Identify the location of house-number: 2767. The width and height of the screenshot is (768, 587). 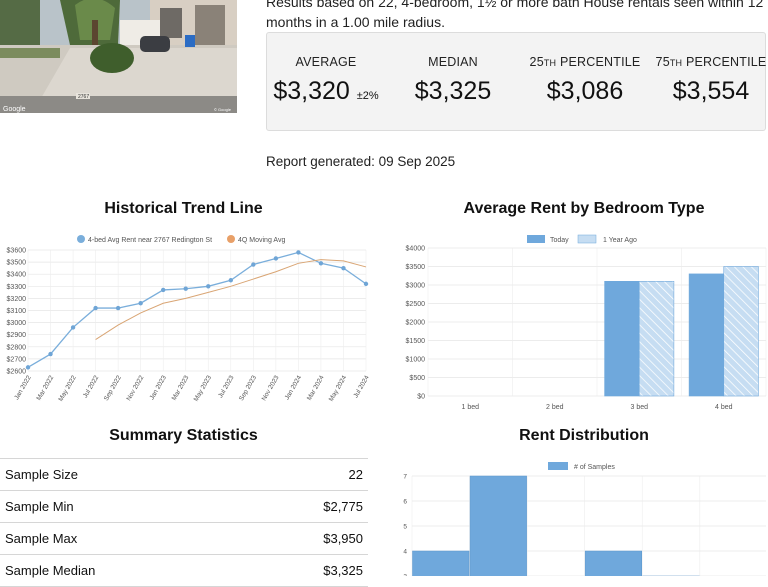
(83, 97).